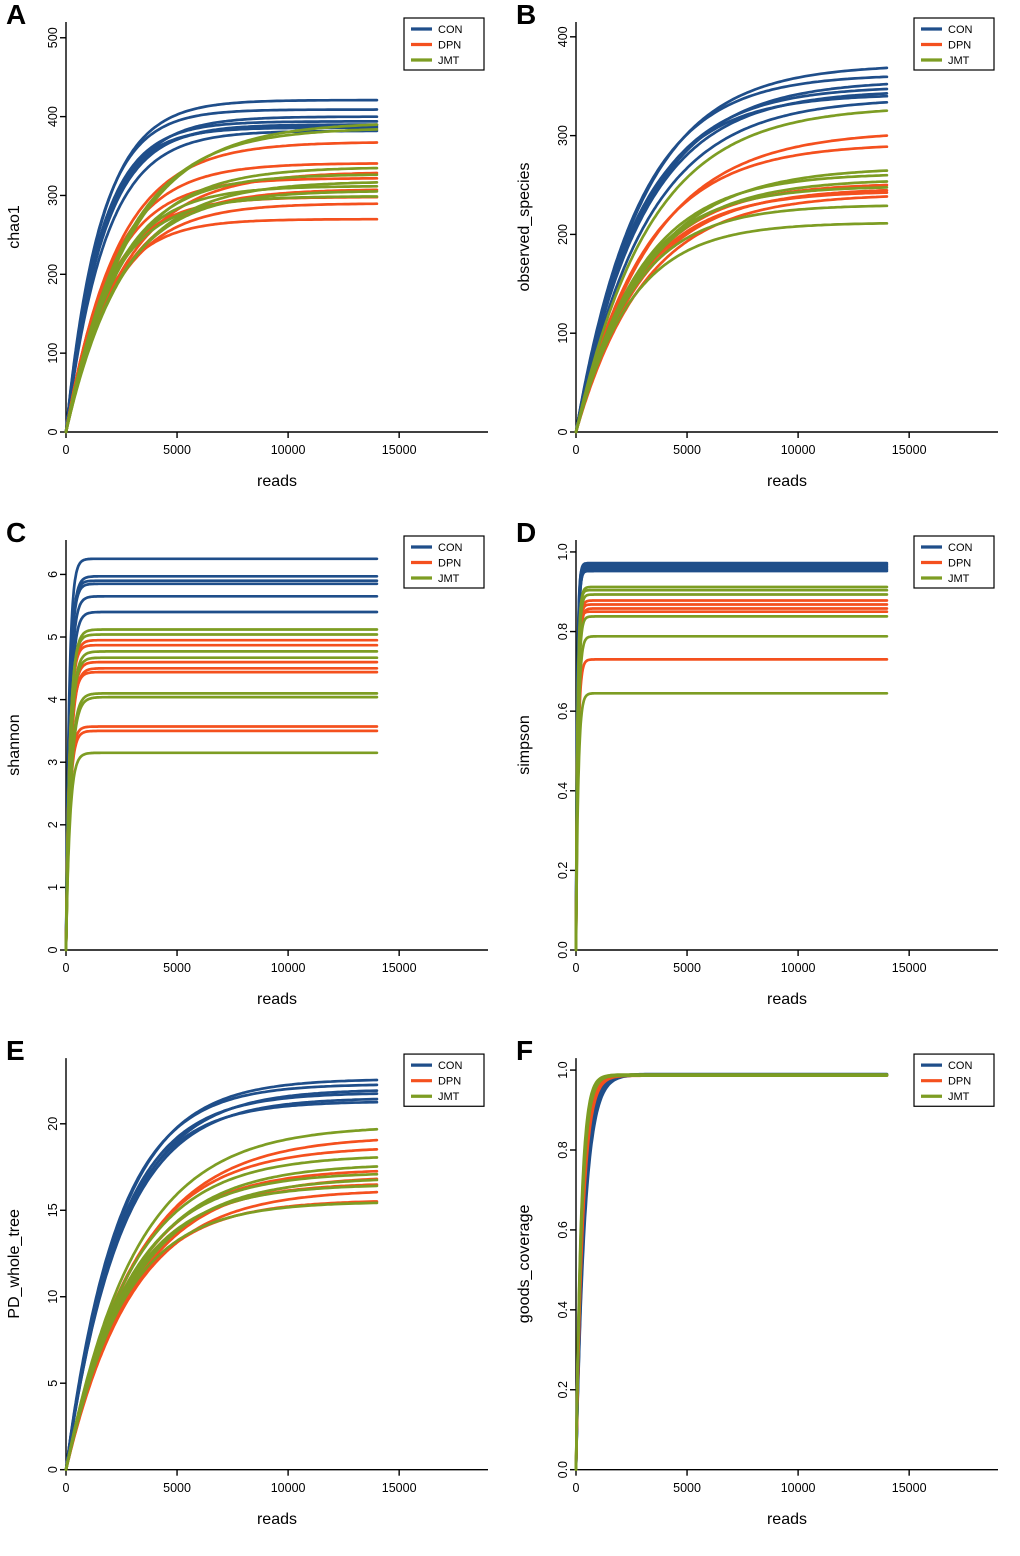 This screenshot has height=1556, width=1020. I want to click on panel-label-f: F, so click(525, 1050).